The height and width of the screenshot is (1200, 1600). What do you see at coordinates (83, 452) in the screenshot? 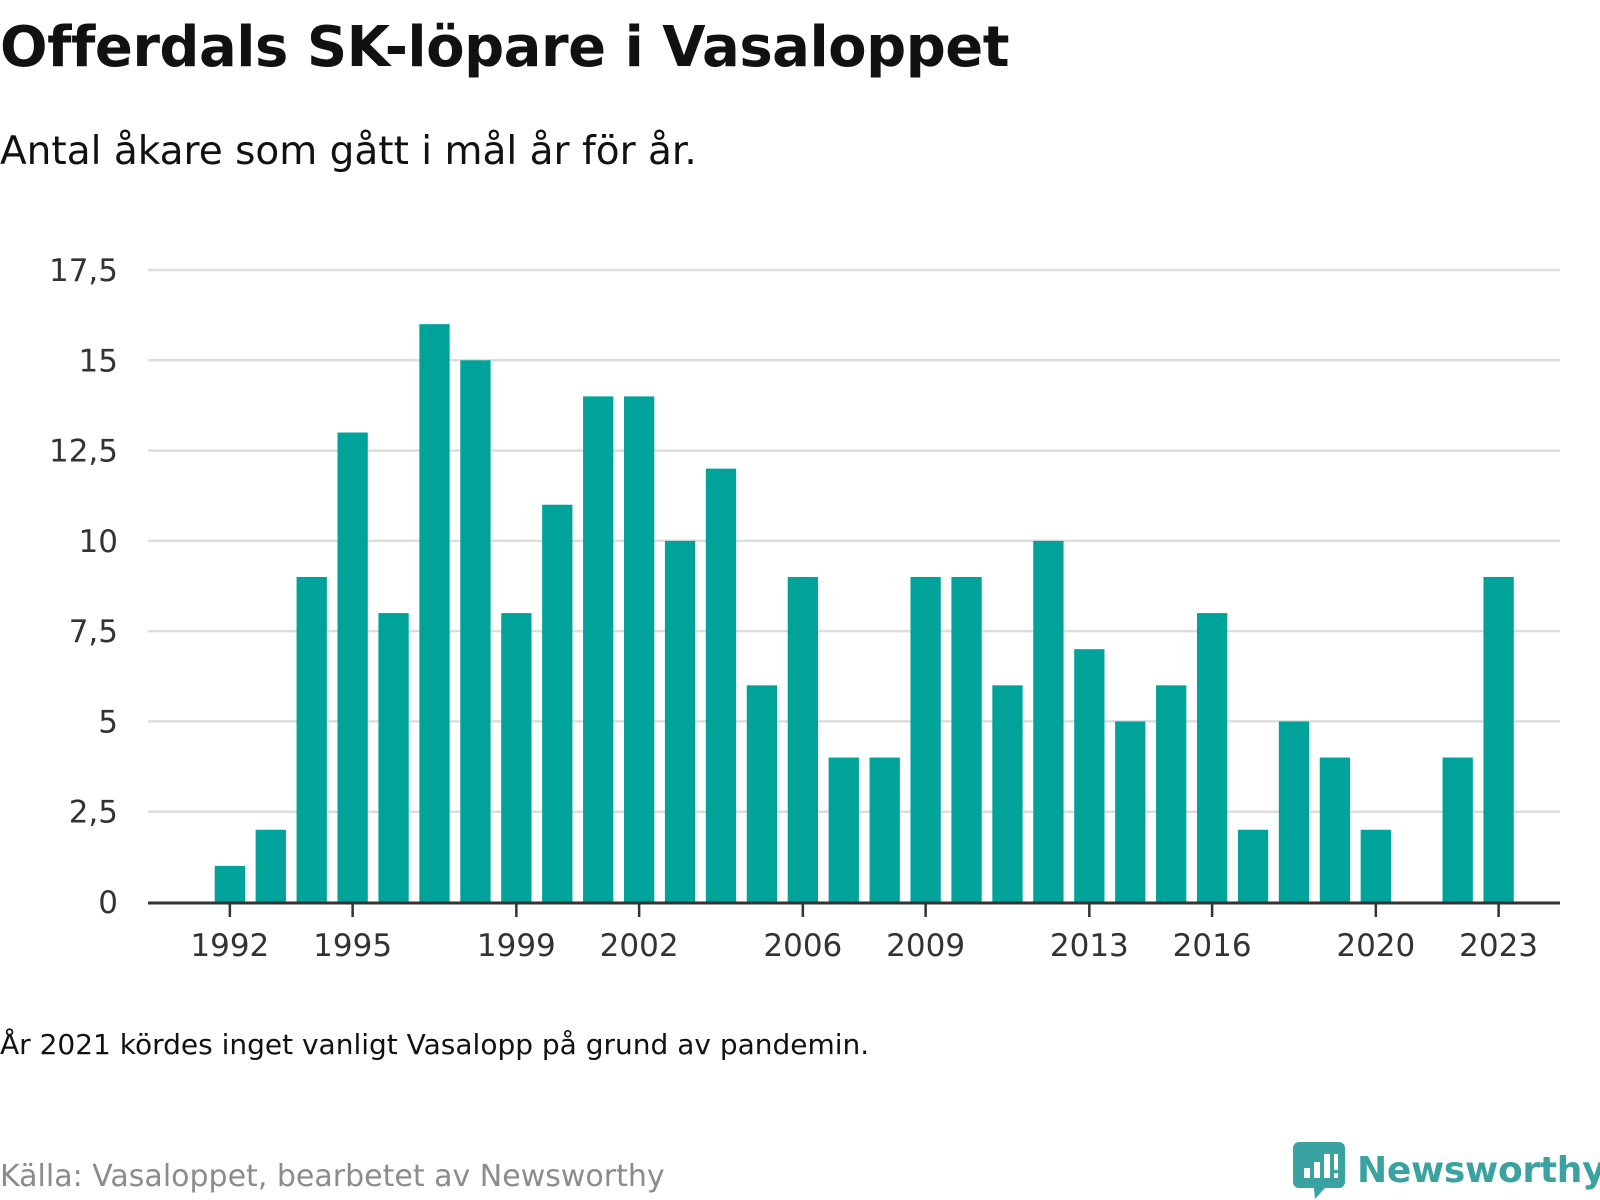
I see `y-tick-label: 12,5` at bounding box center [83, 452].